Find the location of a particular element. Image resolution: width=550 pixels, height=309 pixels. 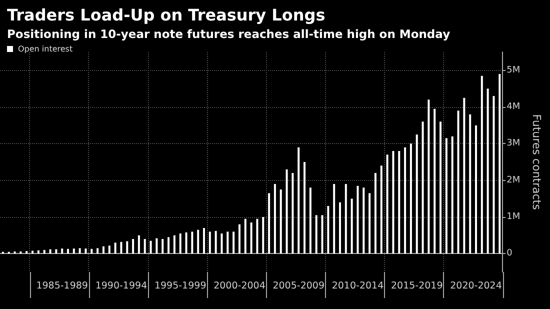

x-tick-label: 1985-1989 is located at coordinates (62, 286).